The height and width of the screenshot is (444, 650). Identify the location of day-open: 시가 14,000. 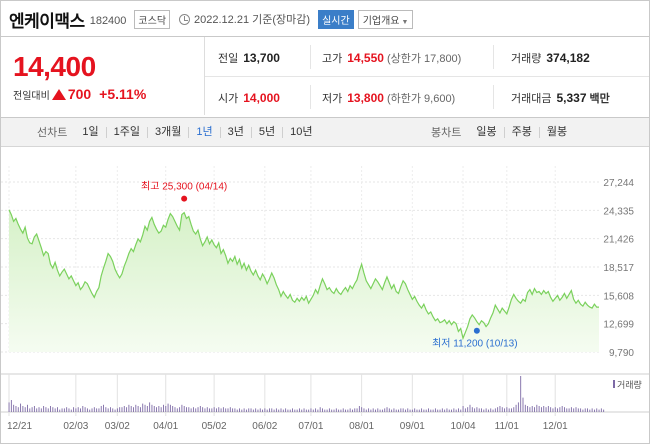
(249, 98).